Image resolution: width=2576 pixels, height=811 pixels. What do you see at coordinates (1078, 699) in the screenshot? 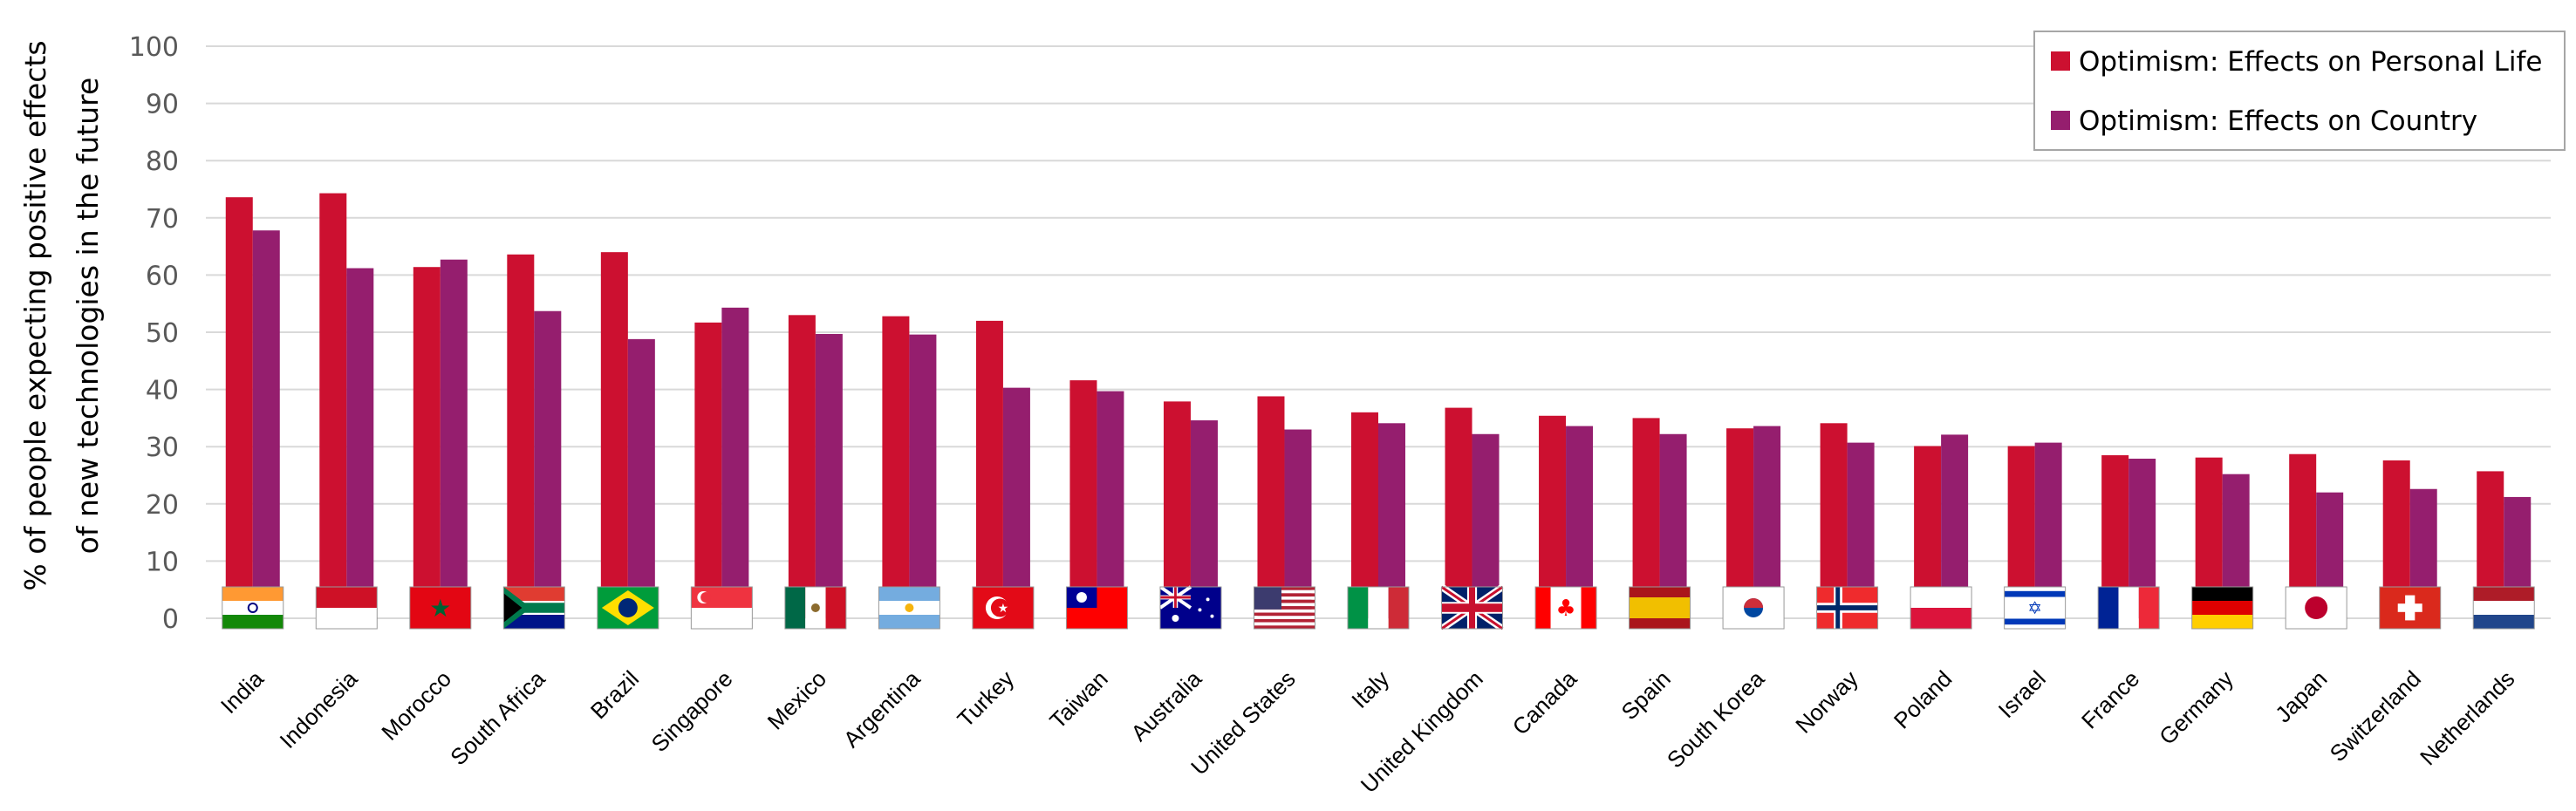
I see `x-tick-label: Taiwan` at bounding box center [1078, 699].